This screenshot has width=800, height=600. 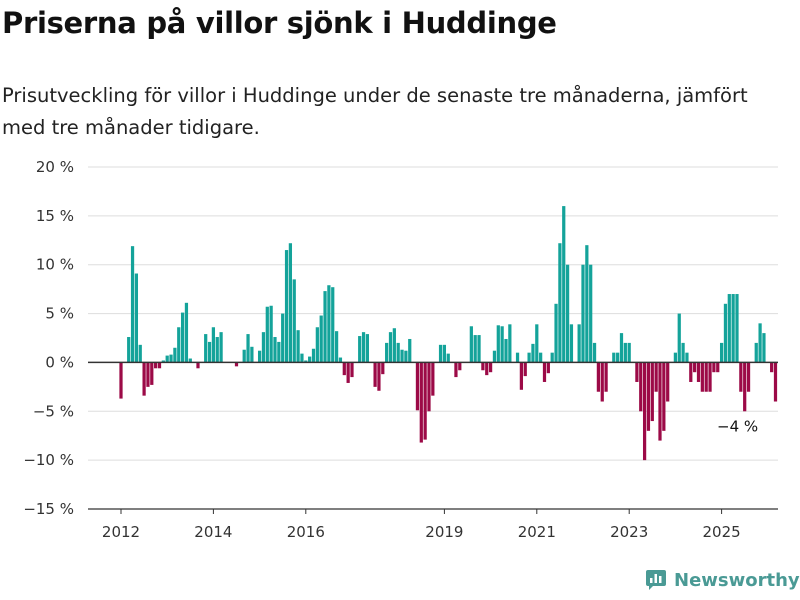 I want to click on y-tick-label: 0 %, so click(x=59, y=362).